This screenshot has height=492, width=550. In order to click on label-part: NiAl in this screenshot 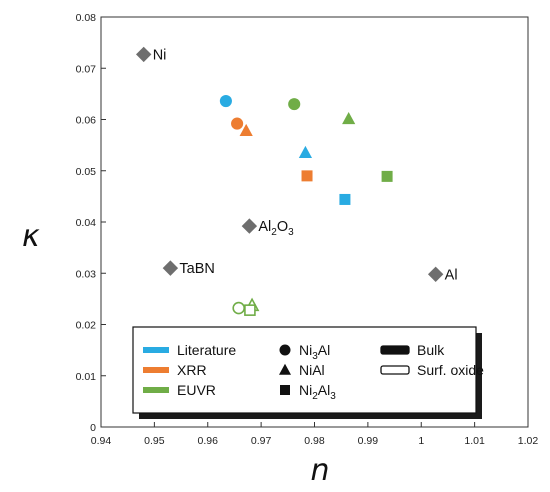, I will do `click(312, 370)`.